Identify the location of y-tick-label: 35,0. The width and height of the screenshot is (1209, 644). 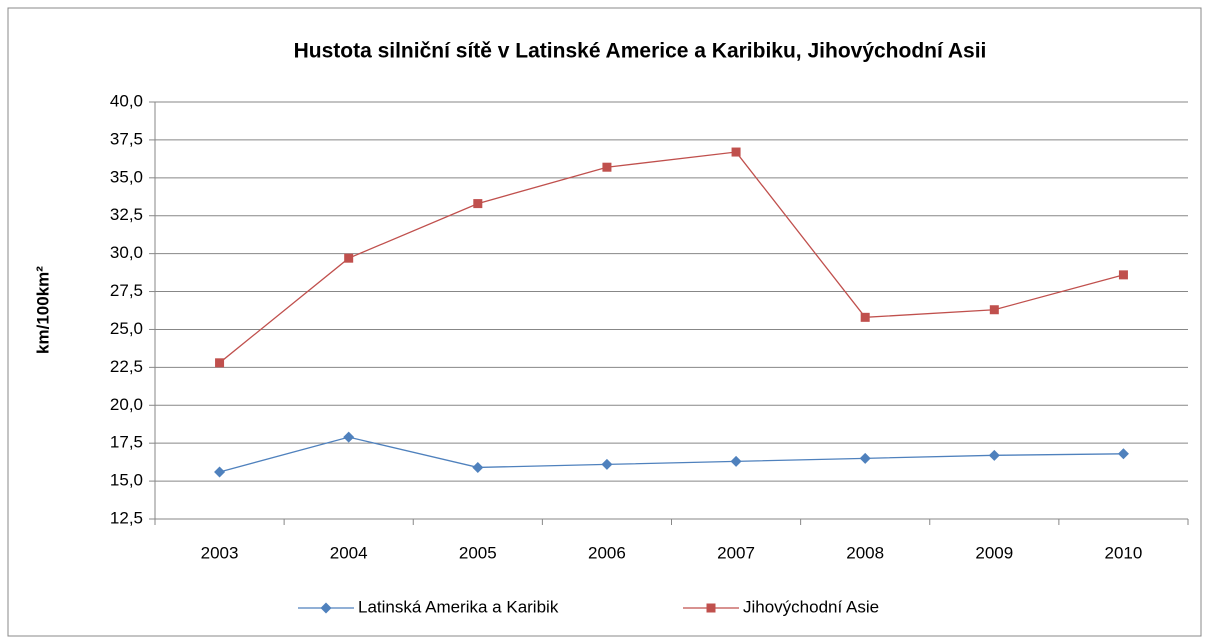
(126, 176).